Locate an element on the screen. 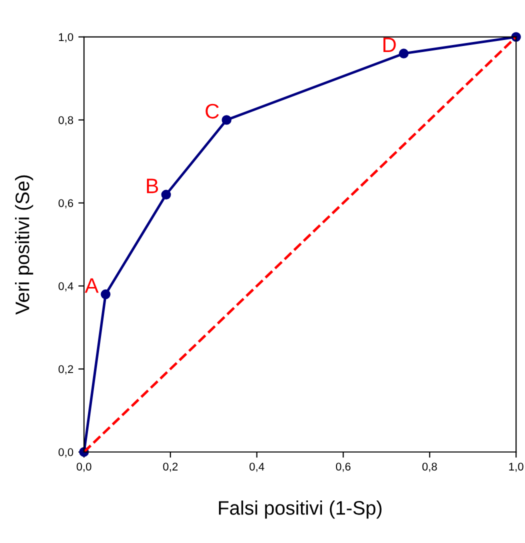 The image size is (525, 543). x-tick-label: 0,8 is located at coordinates (429, 467).